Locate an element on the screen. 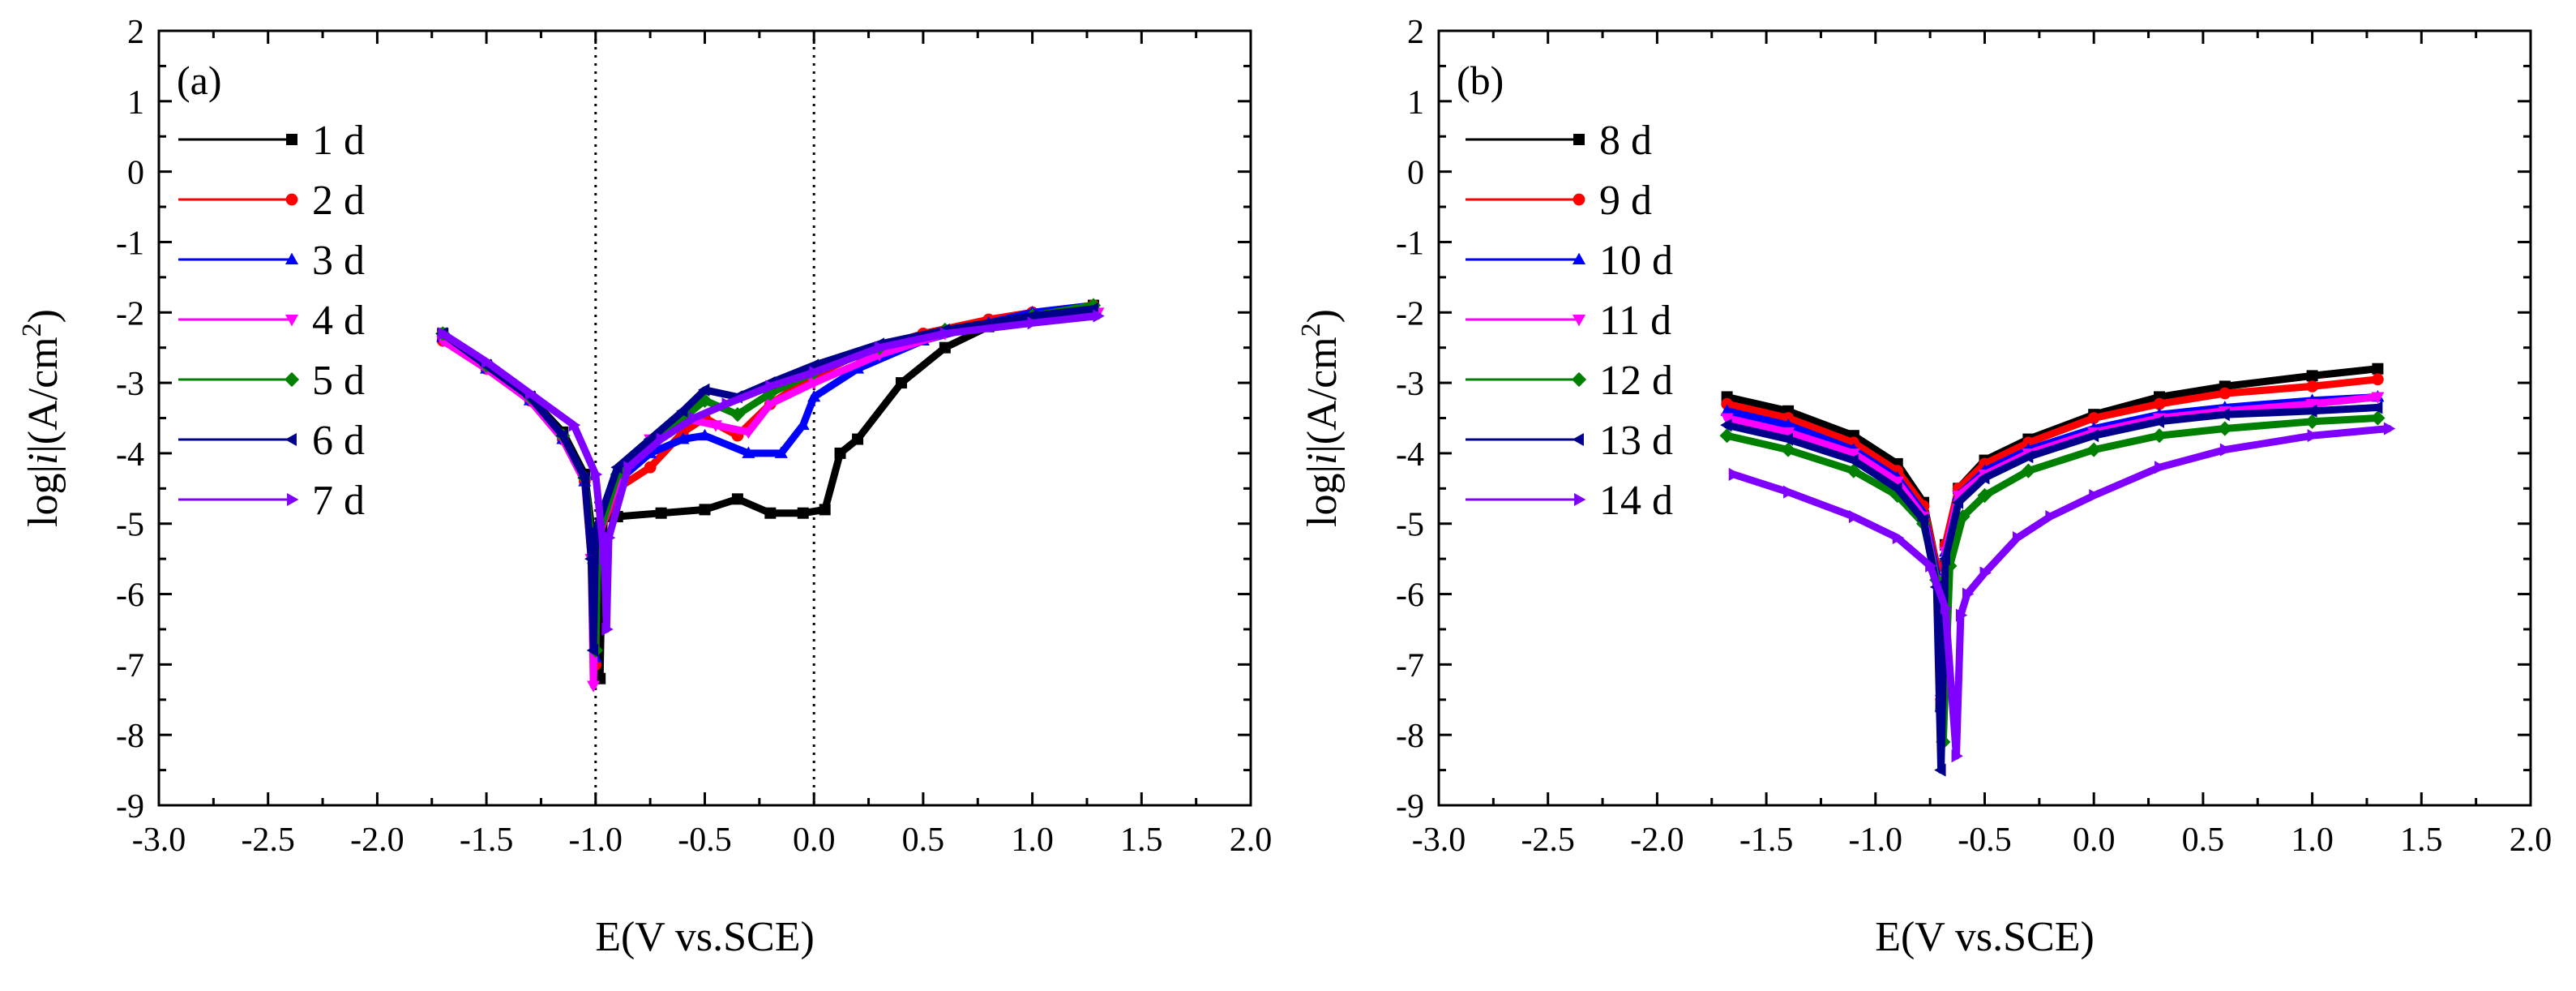  legend-label: 4 d is located at coordinates (338, 321).